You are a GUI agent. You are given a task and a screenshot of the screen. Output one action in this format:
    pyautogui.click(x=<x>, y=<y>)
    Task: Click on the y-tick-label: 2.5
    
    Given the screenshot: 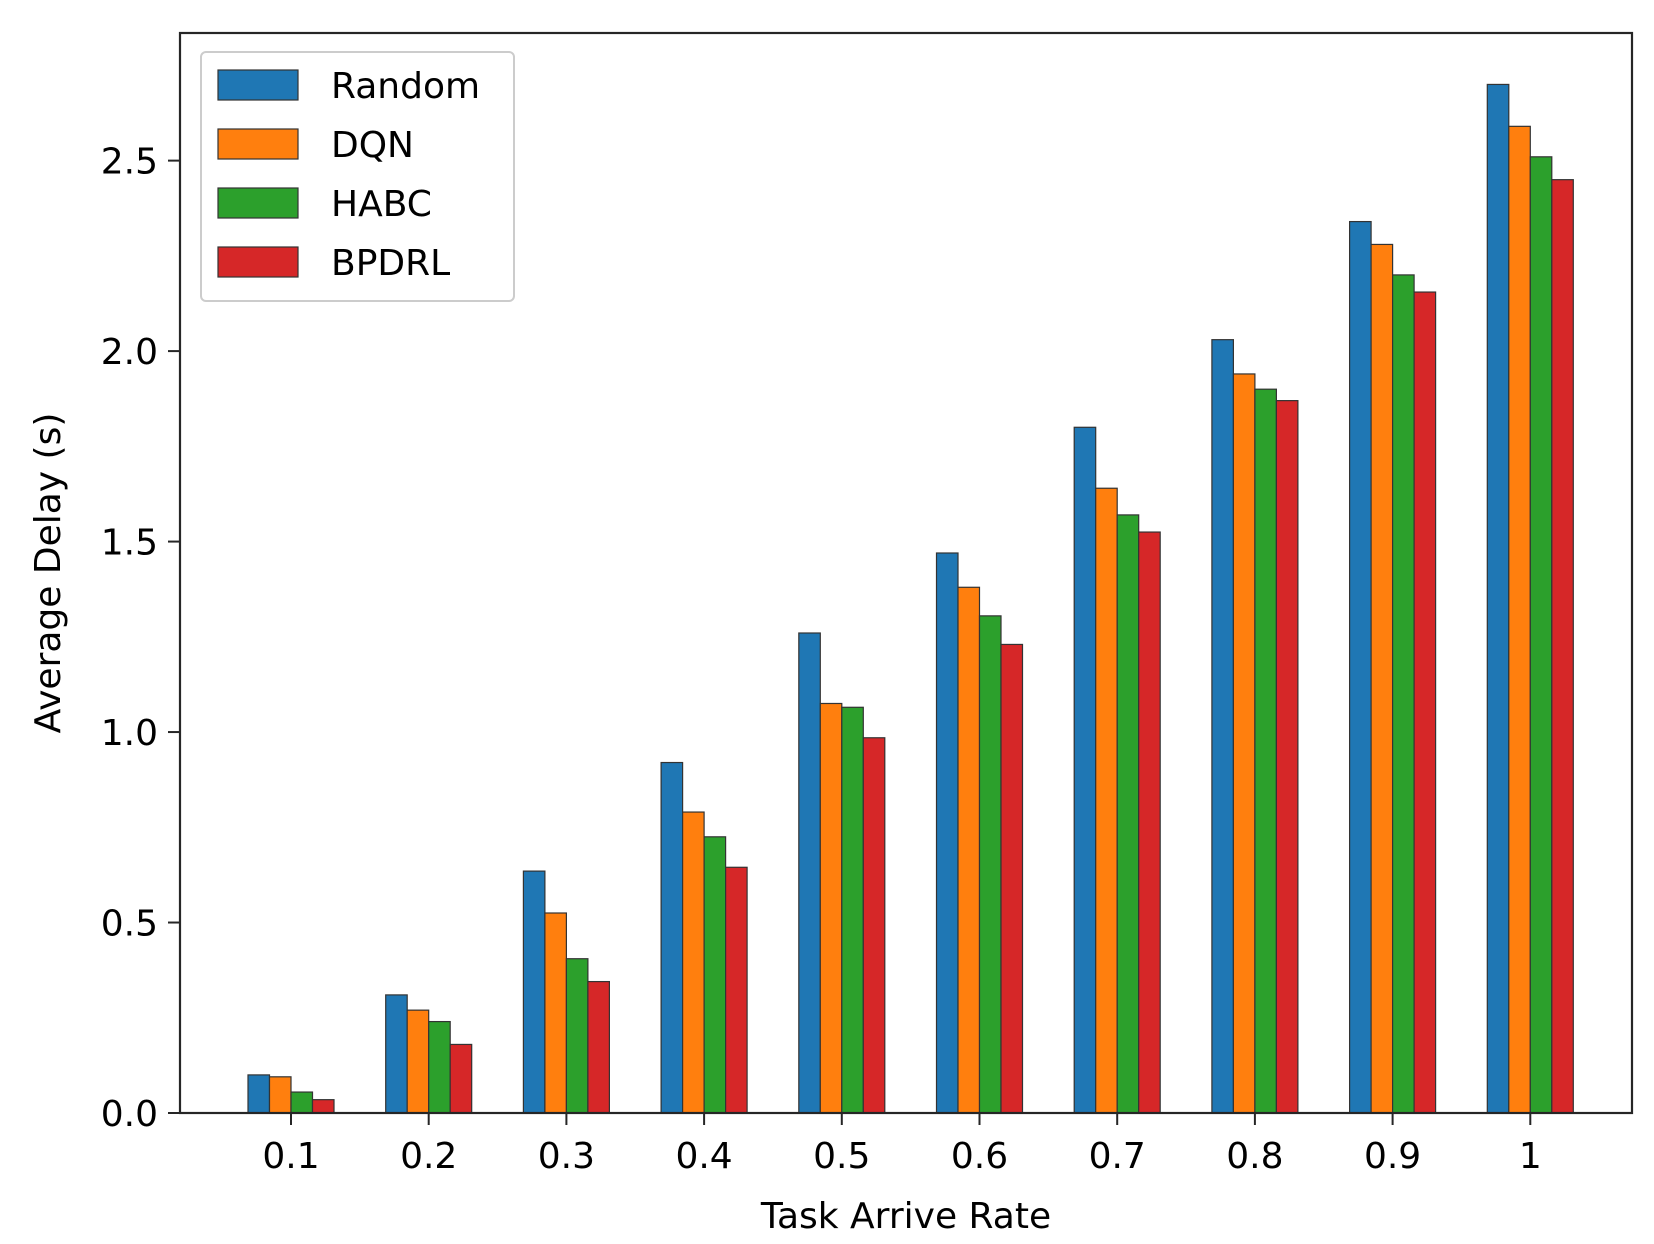 What is the action you would take?
    pyautogui.click(x=129, y=162)
    